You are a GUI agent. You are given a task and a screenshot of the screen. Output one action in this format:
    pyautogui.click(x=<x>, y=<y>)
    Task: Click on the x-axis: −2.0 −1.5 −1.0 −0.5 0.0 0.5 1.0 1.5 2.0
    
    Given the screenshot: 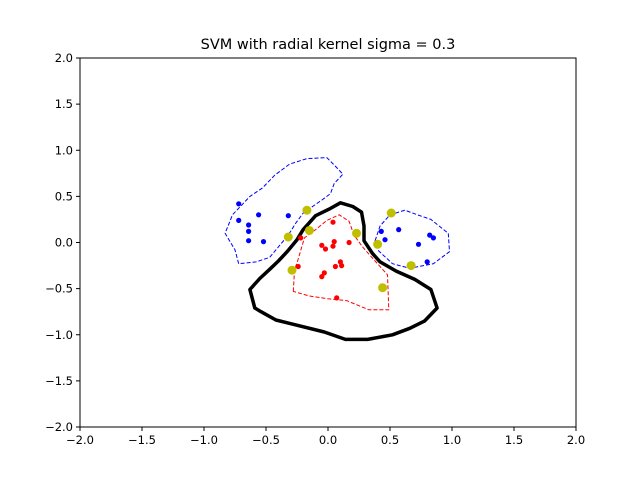 What is the action you would take?
    pyautogui.click(x=325, y=437)
    